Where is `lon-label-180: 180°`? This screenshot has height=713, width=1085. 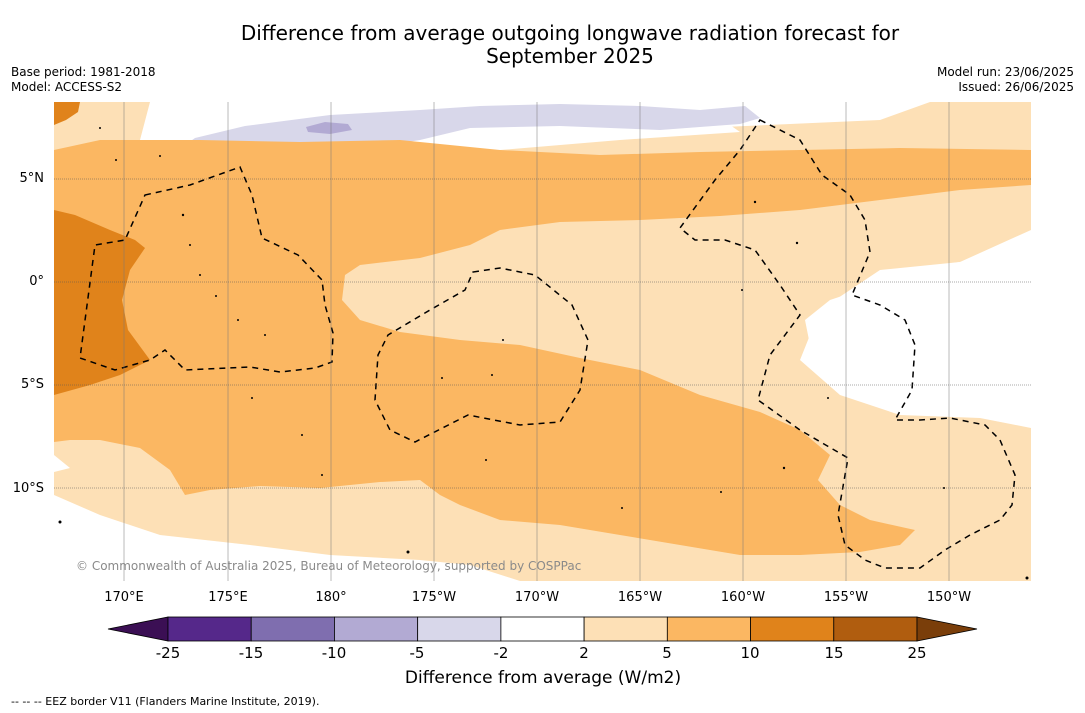
lon-label-180: 180° is located at coordinates (331, 597).